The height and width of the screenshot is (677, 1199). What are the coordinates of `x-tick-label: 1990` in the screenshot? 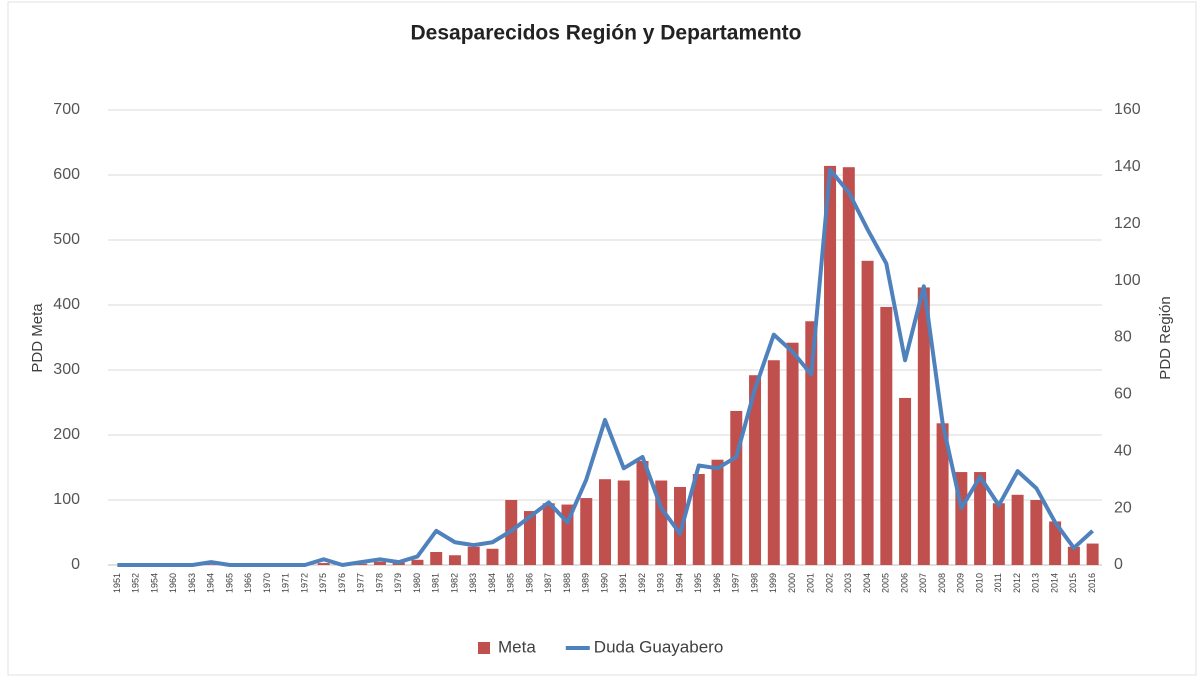 It's located at (604, 583).